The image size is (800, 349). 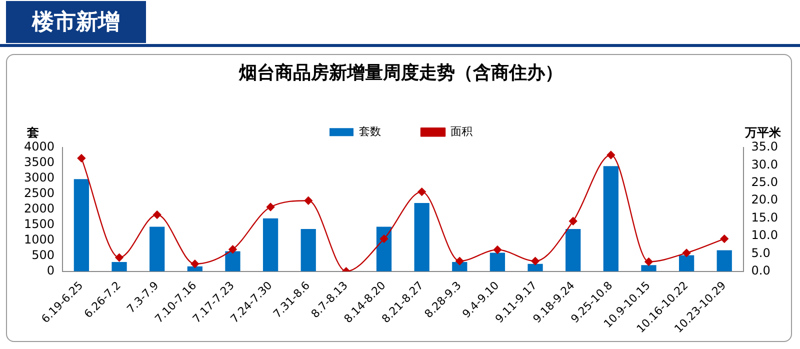 What do you see at coordinates (50, 270) in the screenshot?
I see `y-tick-label: 0` at bounding box center [50, 270].